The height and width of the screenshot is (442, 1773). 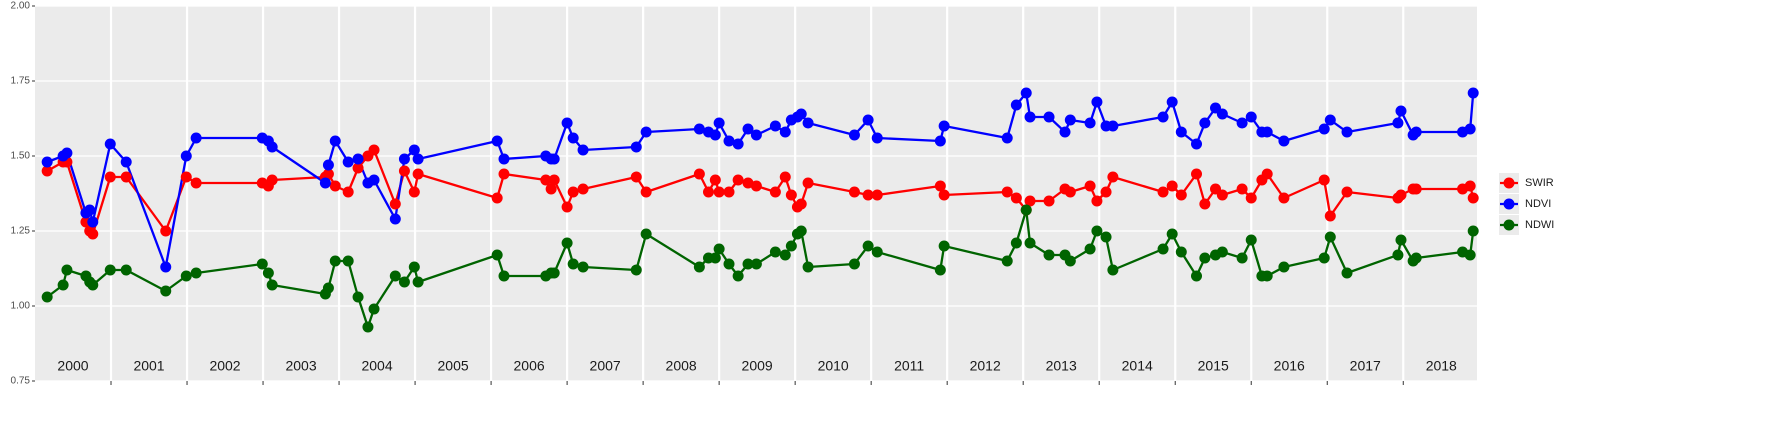 What do you see at coordinates (148, 366) in the screenshot?
I see `x-tick-label: 2001` at bounding box center [148, 366].